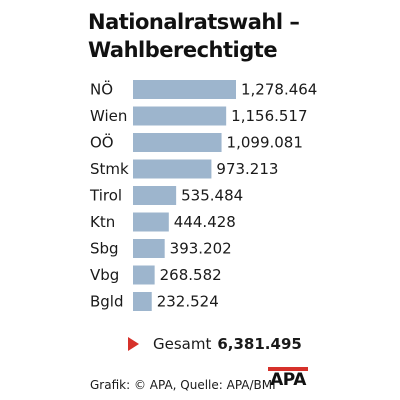 This screenshot has width=400, height=400. What do you see at coordinates (108, 116) in the screenshot?
I see `category-label-1: Wien` at bounding box center [108, 116].